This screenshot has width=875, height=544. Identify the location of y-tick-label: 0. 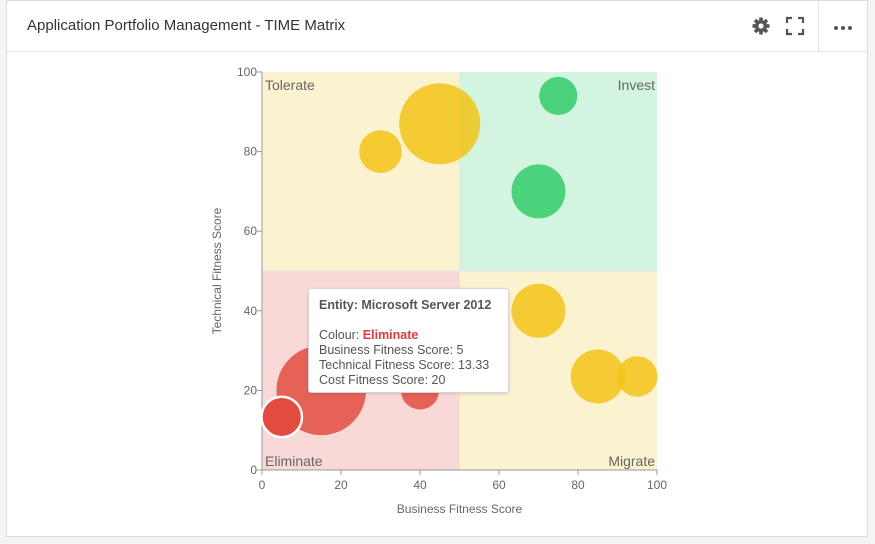
(253, 470).